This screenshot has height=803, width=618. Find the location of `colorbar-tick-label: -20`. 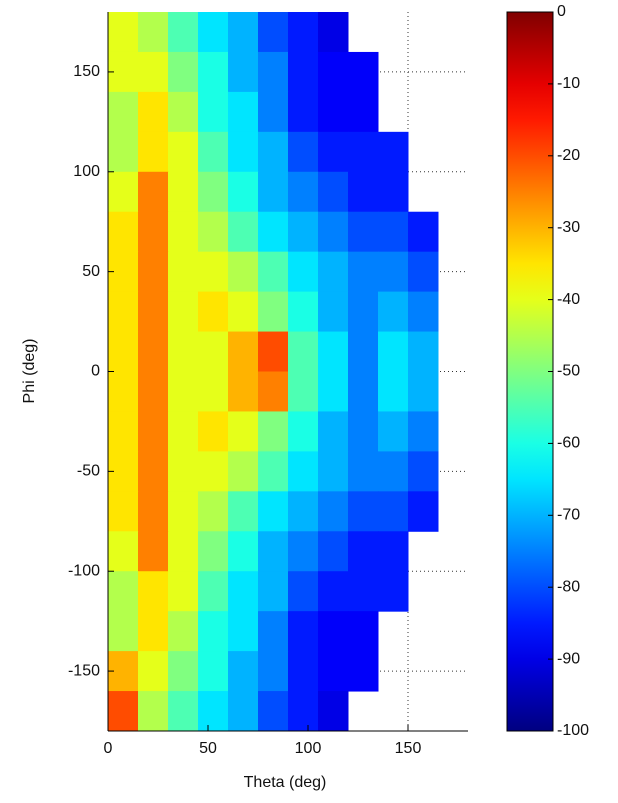

colorbar-tick-label: -20 is located at coordinates (568, 155).